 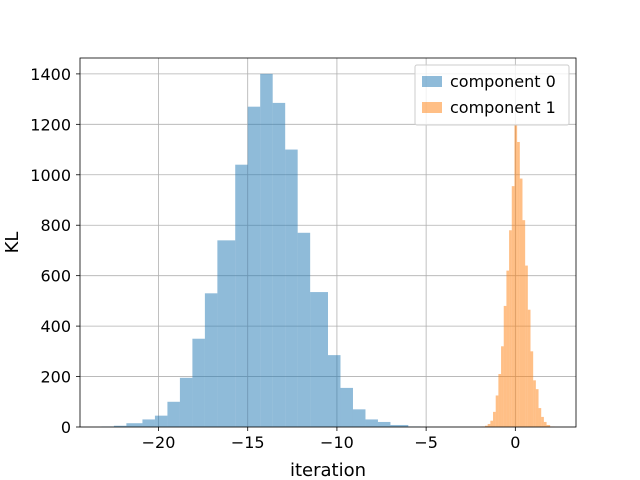 I want to click on y-tick-label: 1200, so click(x=50, y=124).